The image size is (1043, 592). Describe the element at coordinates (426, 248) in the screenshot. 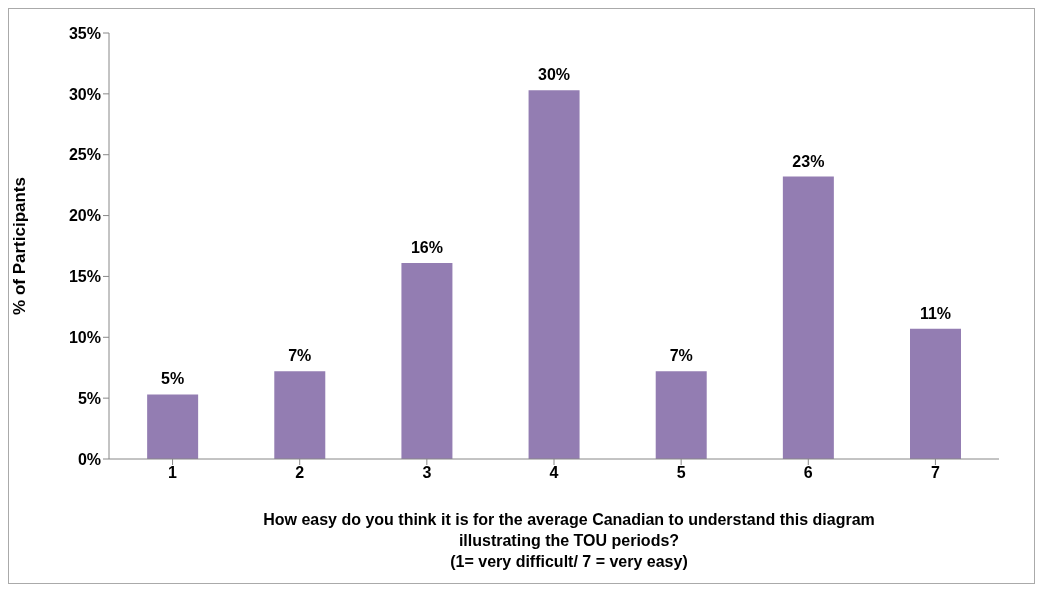

I see `data-label: 16%` at that location.